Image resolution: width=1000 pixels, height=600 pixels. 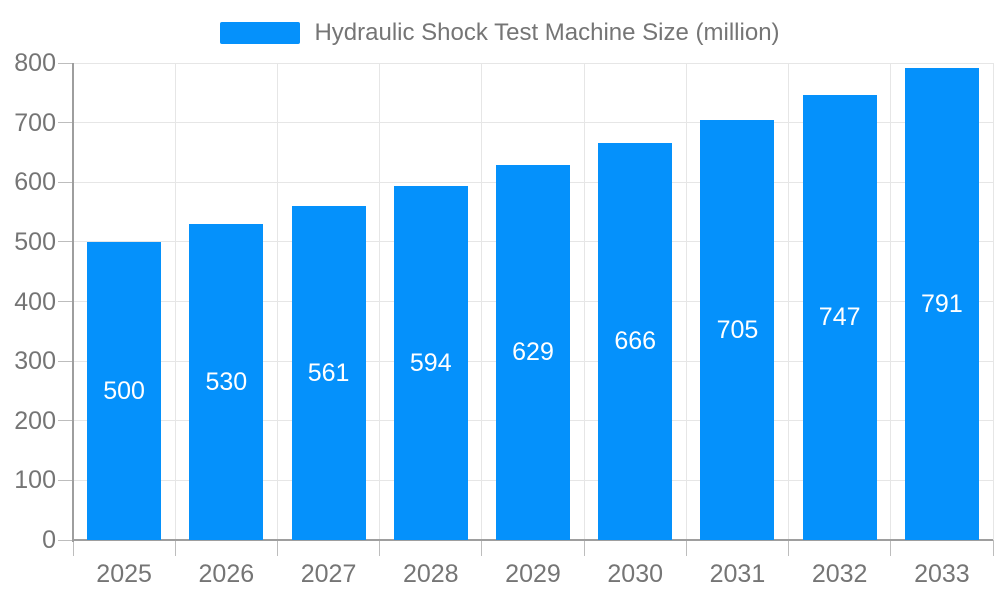 I want to click on x-axis-label-2025: 2025, so click(x=124, y=574).